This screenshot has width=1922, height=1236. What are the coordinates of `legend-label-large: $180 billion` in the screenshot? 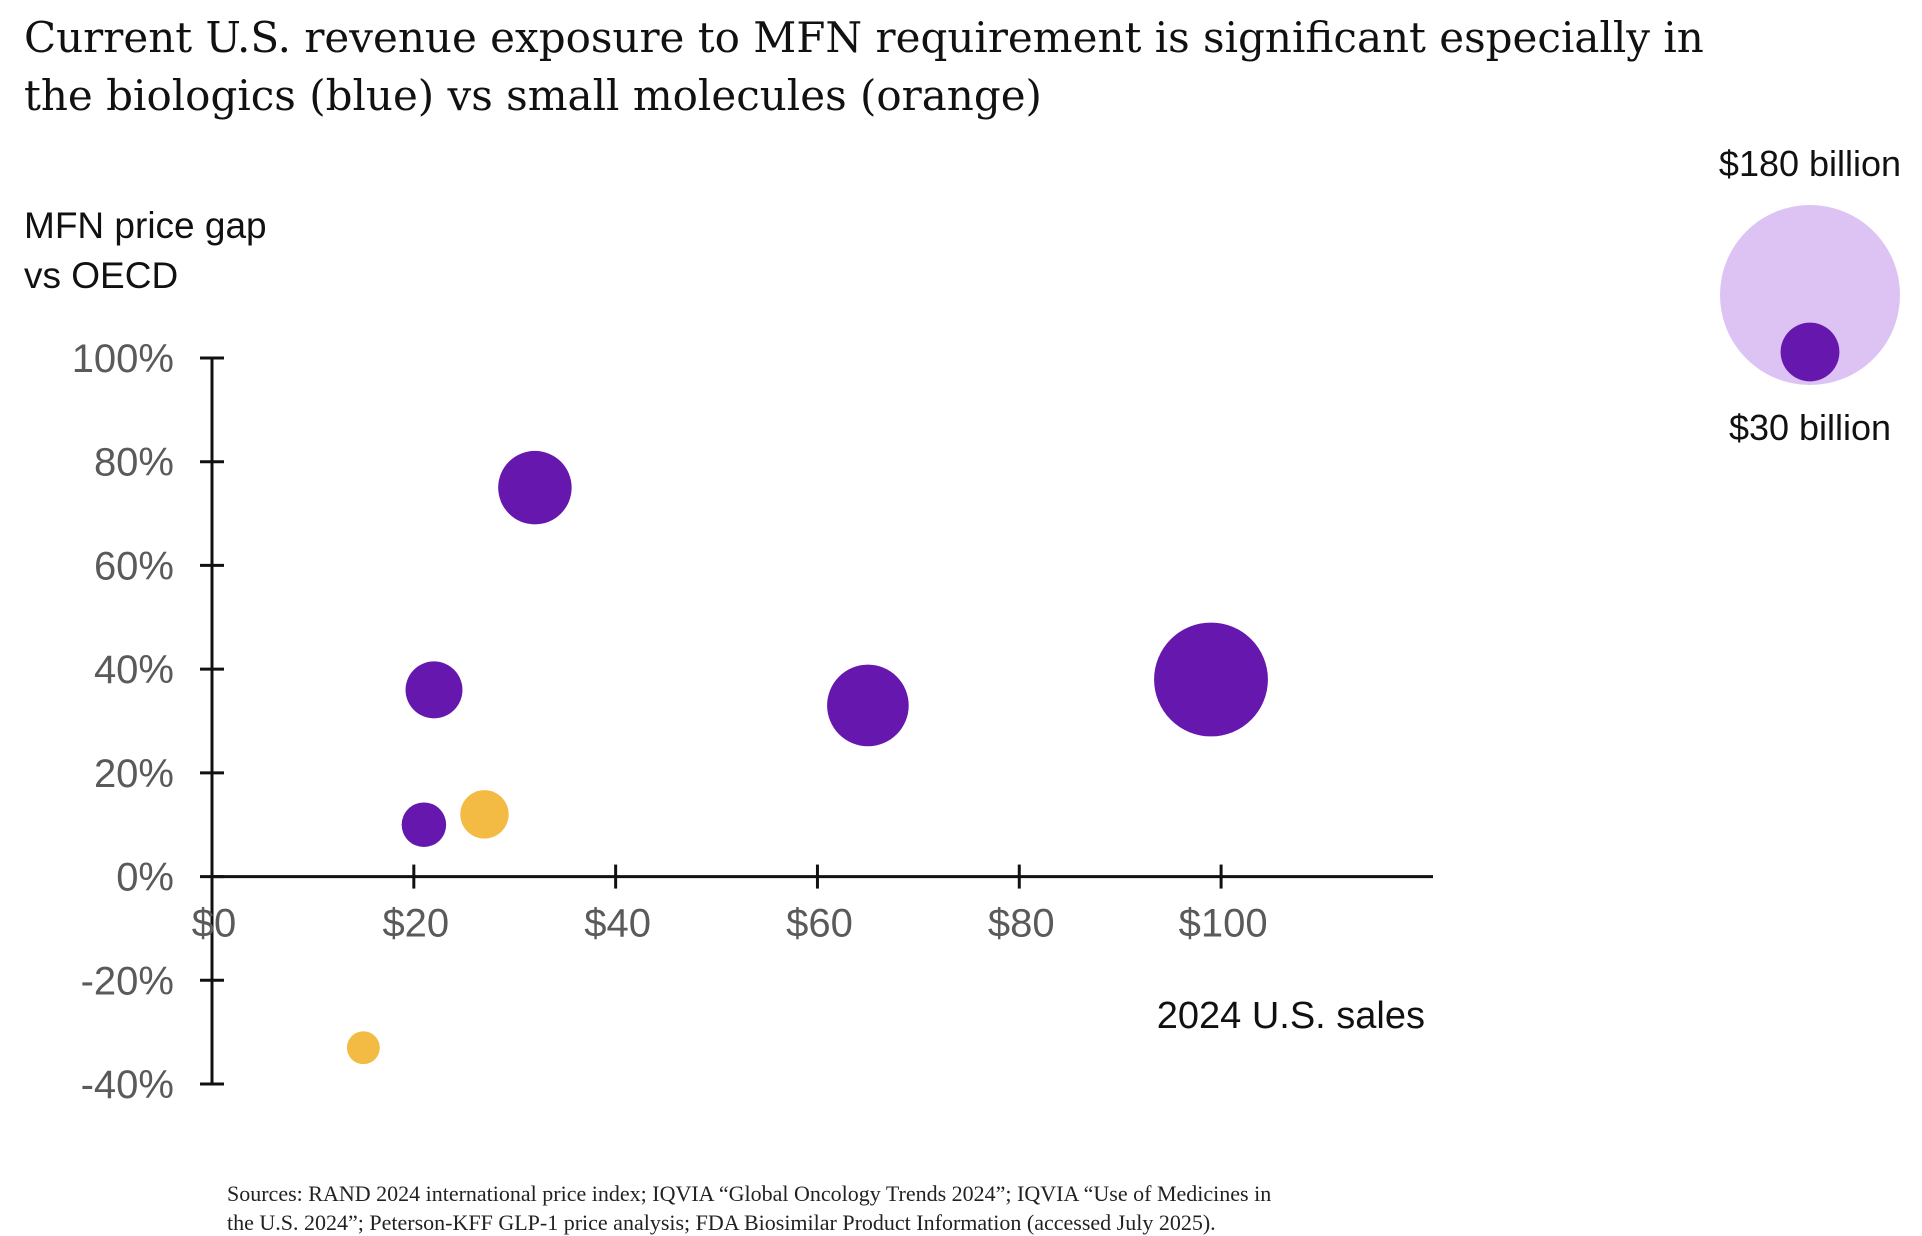 It's located at (1810, 163).